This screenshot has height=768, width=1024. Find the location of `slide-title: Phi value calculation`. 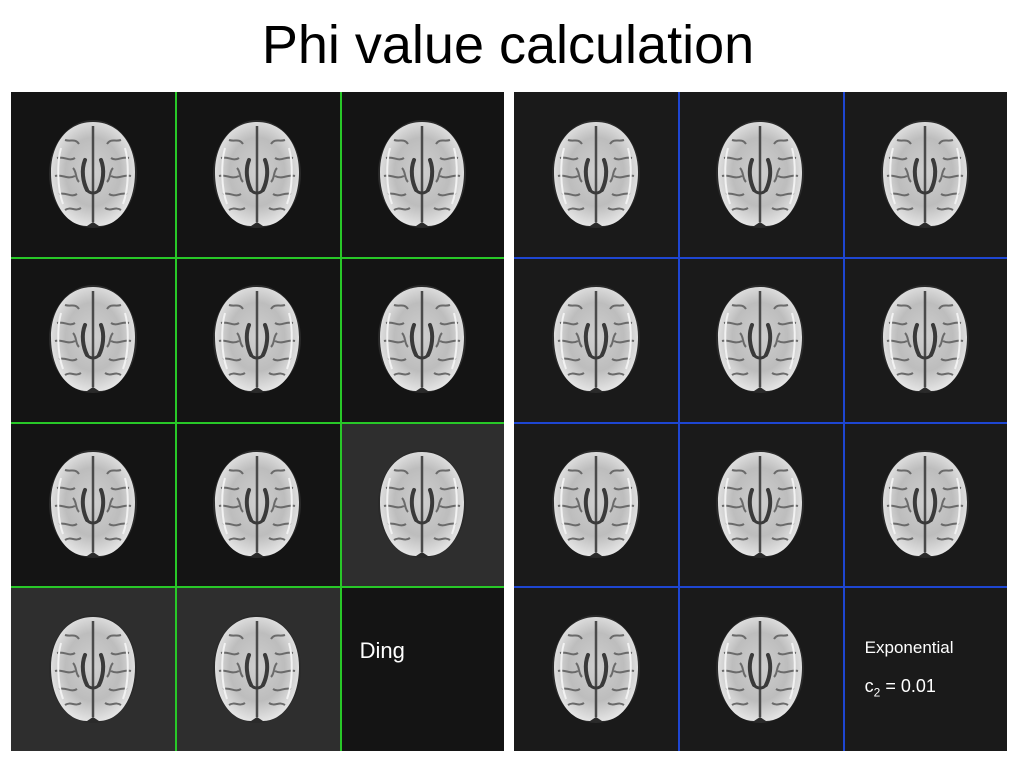

slide-title: Phi value calculation is located at coordinates (508, 45).